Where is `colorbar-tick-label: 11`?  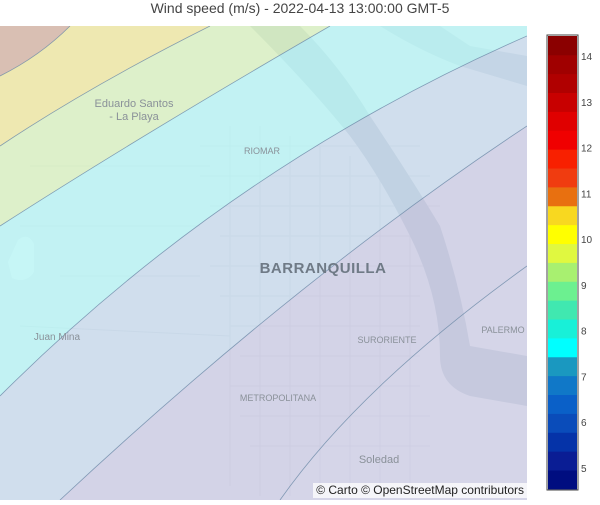
colorbar-tick-label: 11 is located at coordinates (586, 194).